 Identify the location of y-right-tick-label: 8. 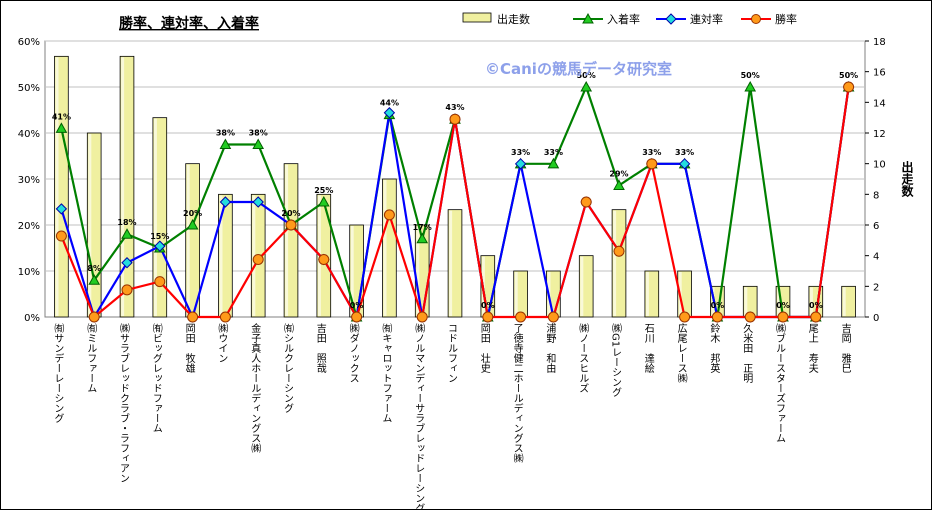
(876, 195).